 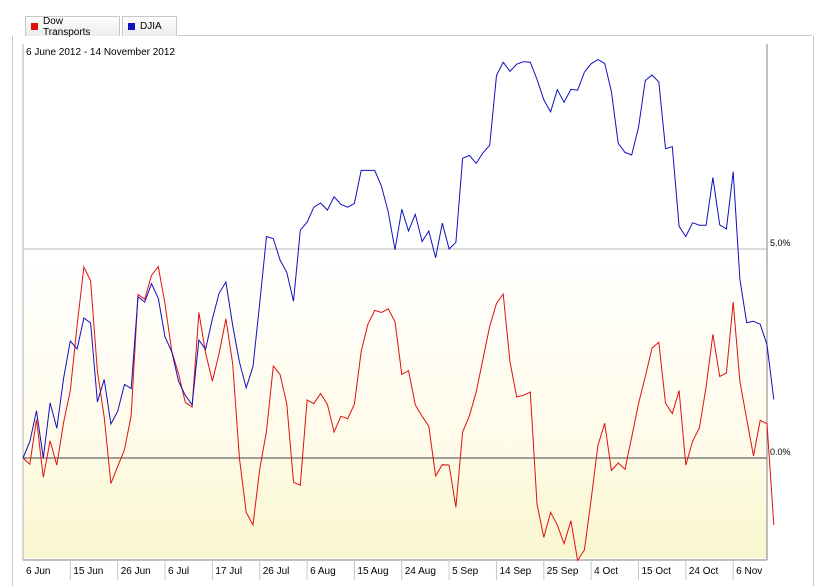 I want to click on x-tick-label: 15 Oct, so click(x=656, y=571).